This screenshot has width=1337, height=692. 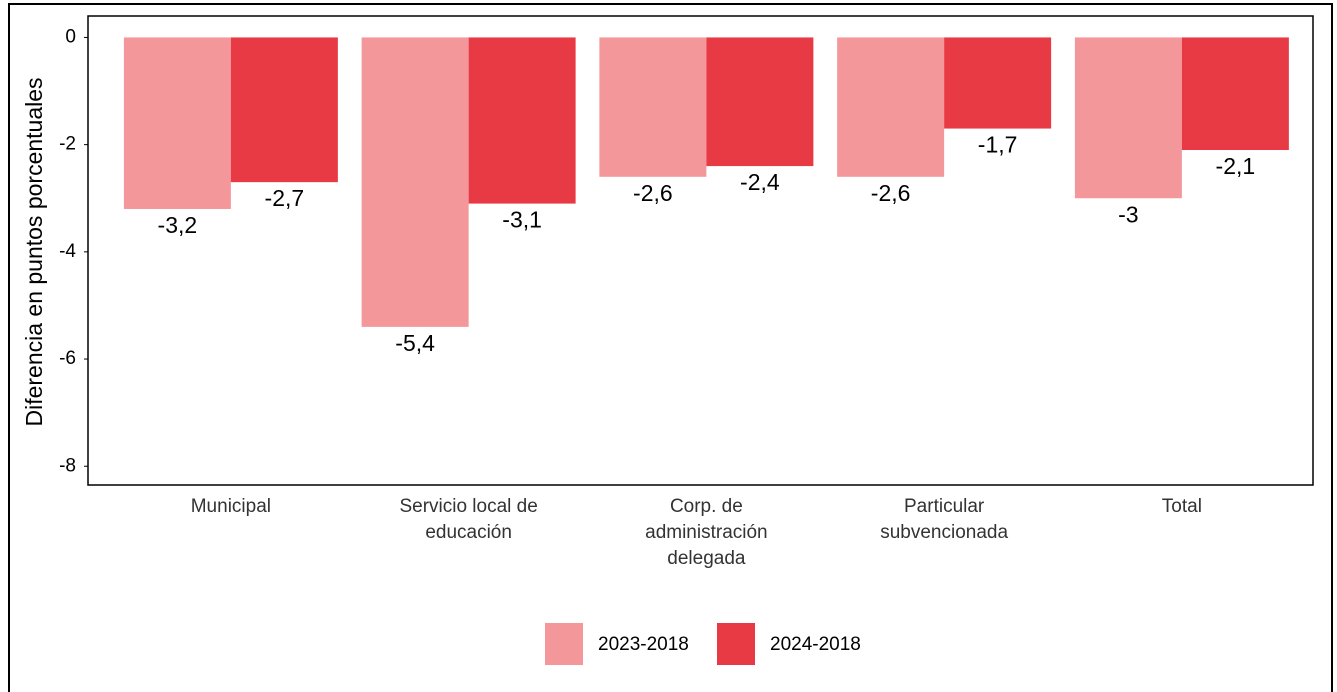 What do you see at coordinates (1182, 506) in the screenshot?
I see `x-tick-label: Total` at bounding box center [1182, 506].